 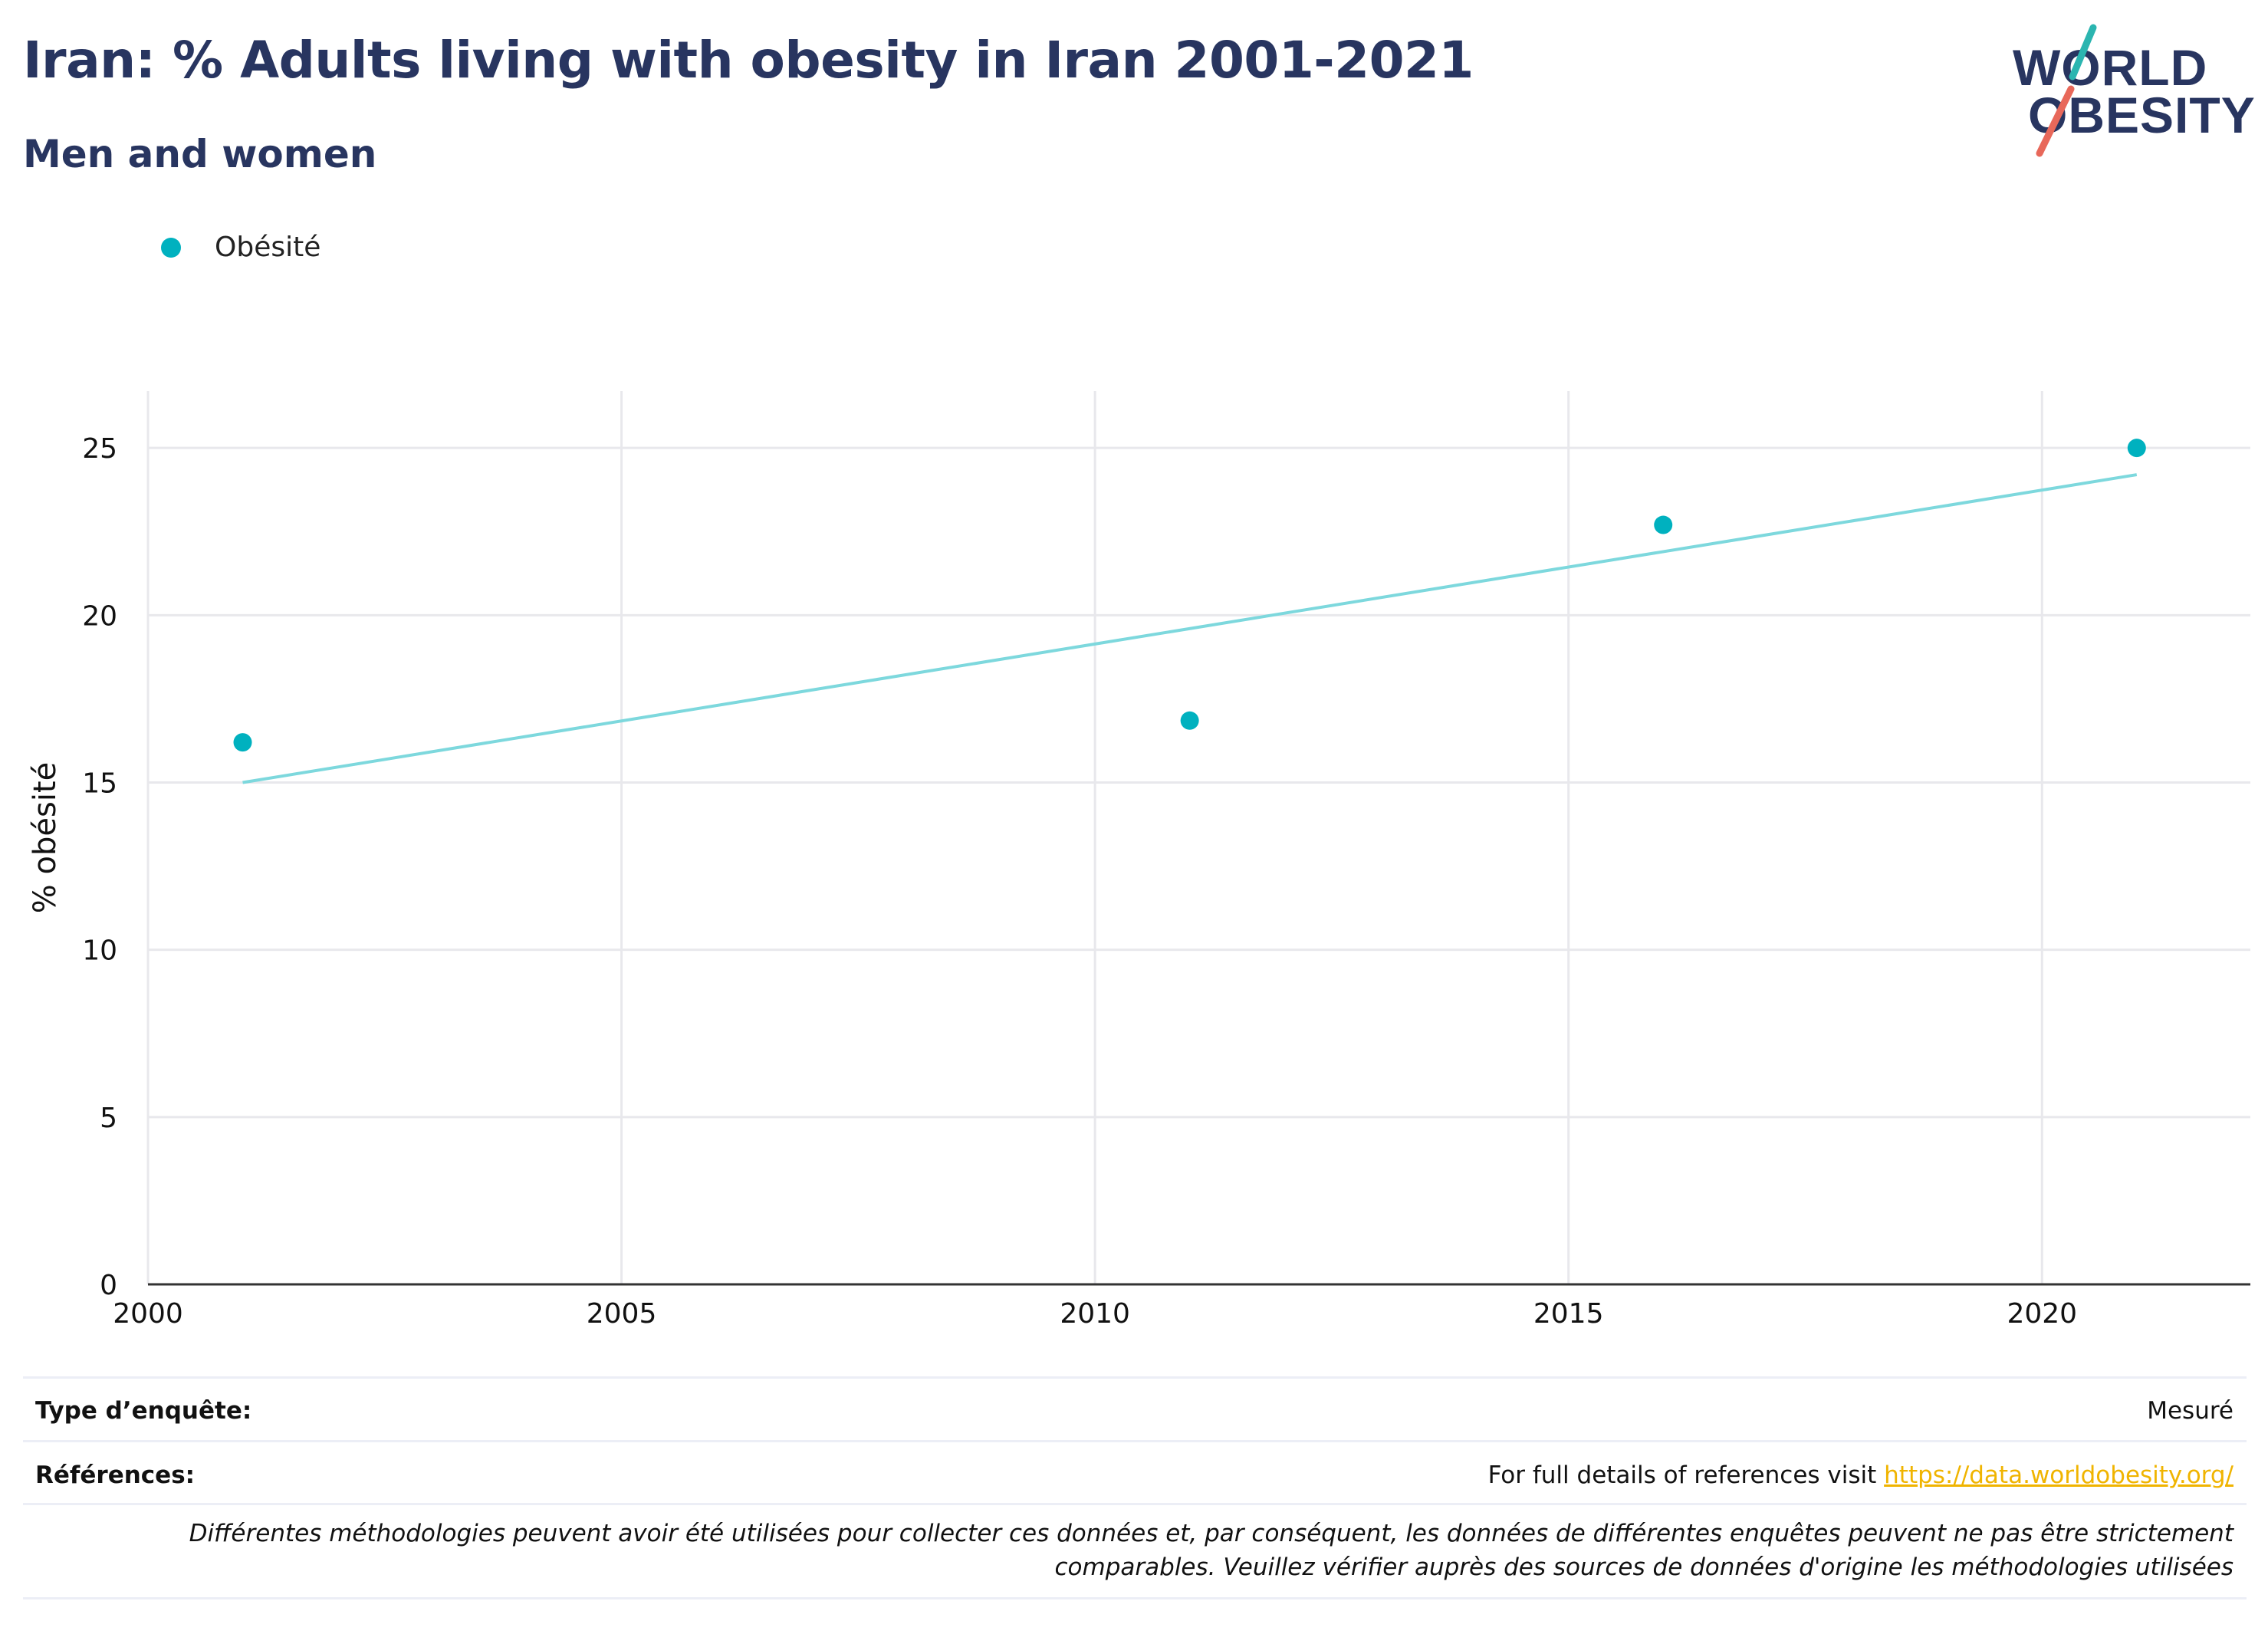 What do you see at coordinates (99, 616) in the screenshot?
I see `y-tick-label: 20` at bounding box center [99, 616].